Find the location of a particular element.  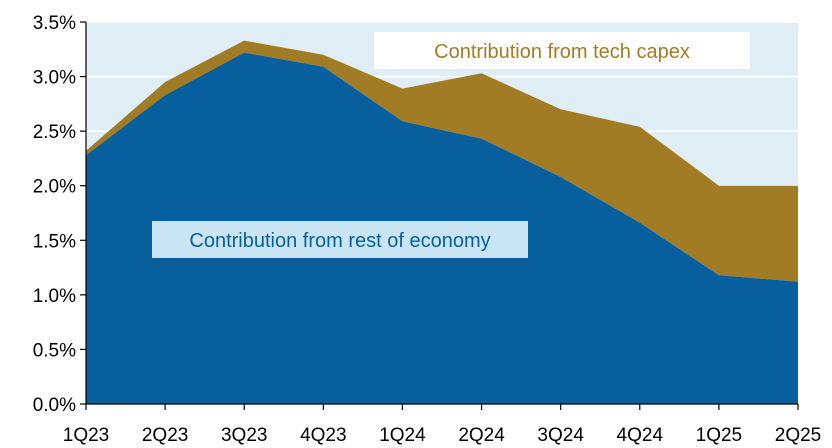

y-tick-label-4: 2.0% is located at coordinates (54, 187).